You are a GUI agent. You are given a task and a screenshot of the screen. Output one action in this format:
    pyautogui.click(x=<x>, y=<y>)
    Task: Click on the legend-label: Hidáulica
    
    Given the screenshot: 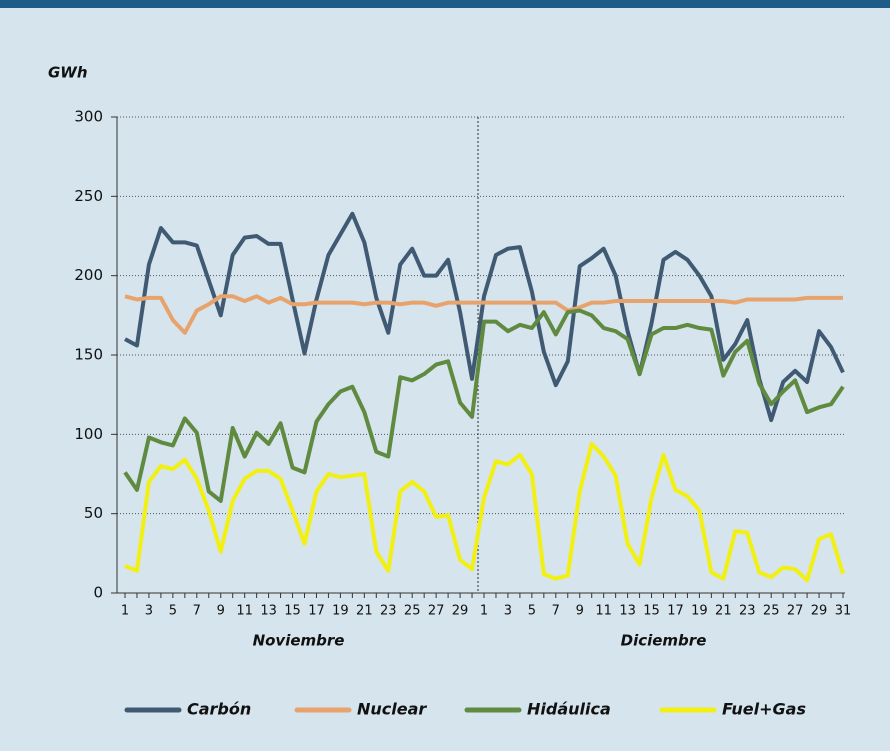 What is the action you would take?
    pyautogui.click(x=569, y=709)
    